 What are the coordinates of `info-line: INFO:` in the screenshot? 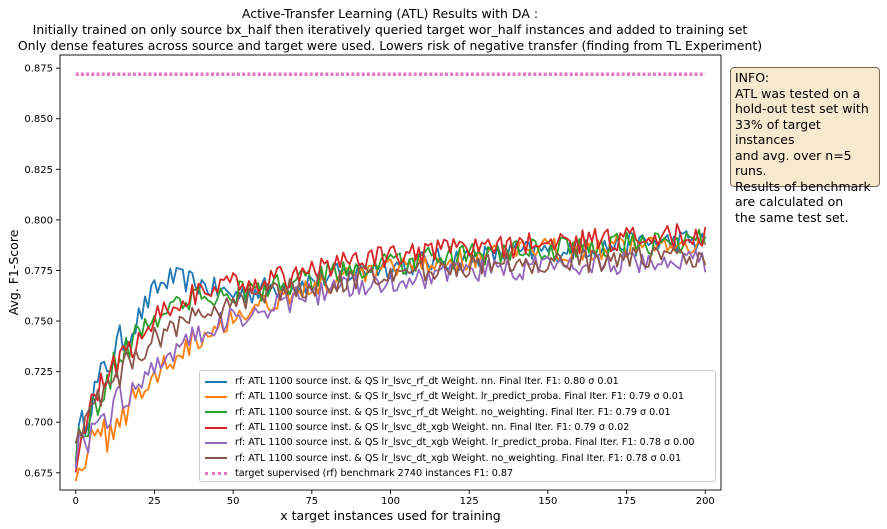 It's located at (752, 77).